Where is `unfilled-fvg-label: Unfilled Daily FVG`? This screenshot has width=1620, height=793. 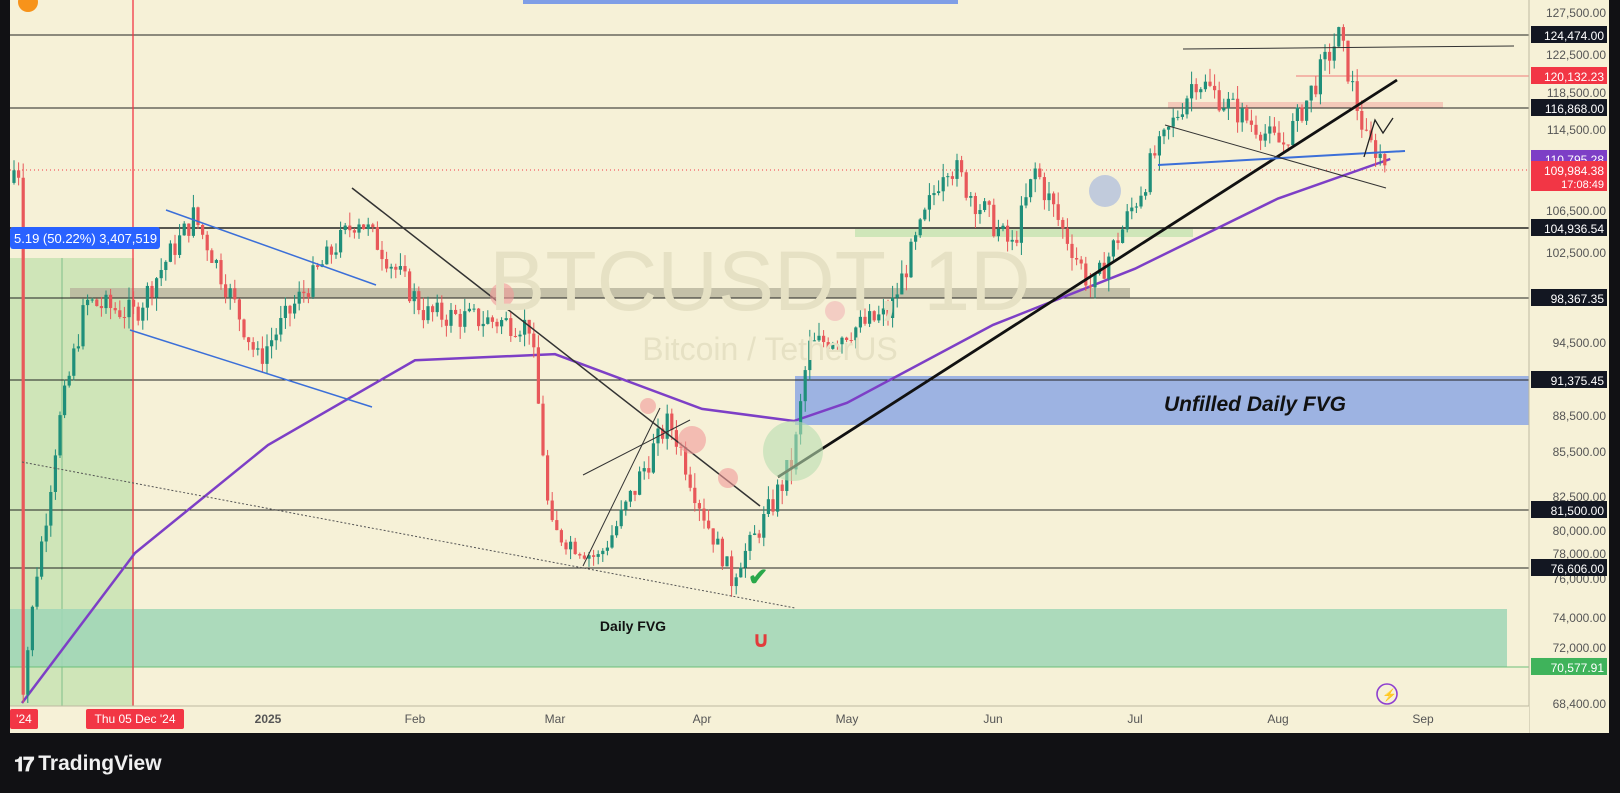
unfilled-fvg-label: Unfilled Daily FVG is located at coordinates (1255, 404).